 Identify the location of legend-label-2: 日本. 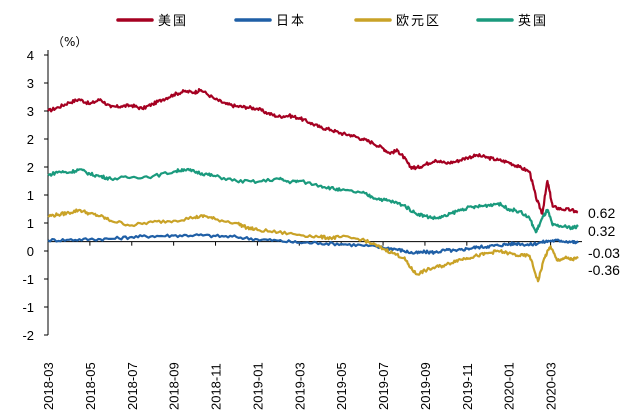
(291, 21).